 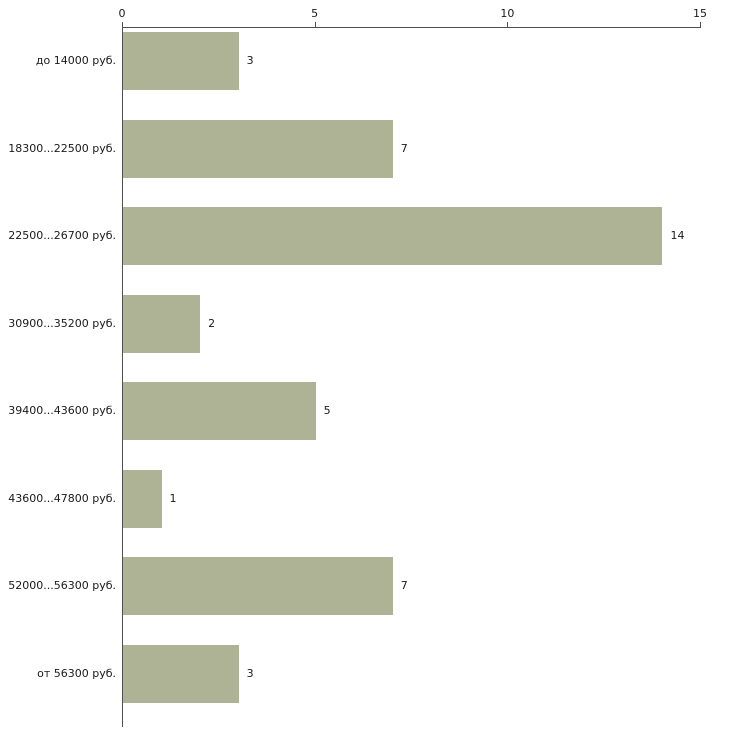 I want to click on category-label: 30900...35200 руб., so click(x=62, y=323).